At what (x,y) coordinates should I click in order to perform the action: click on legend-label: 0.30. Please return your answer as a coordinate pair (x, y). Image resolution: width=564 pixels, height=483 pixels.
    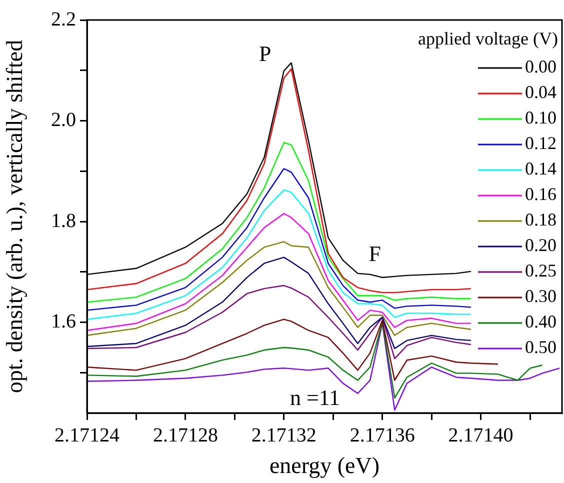
    Looking at the image, I should click on (540, 296).